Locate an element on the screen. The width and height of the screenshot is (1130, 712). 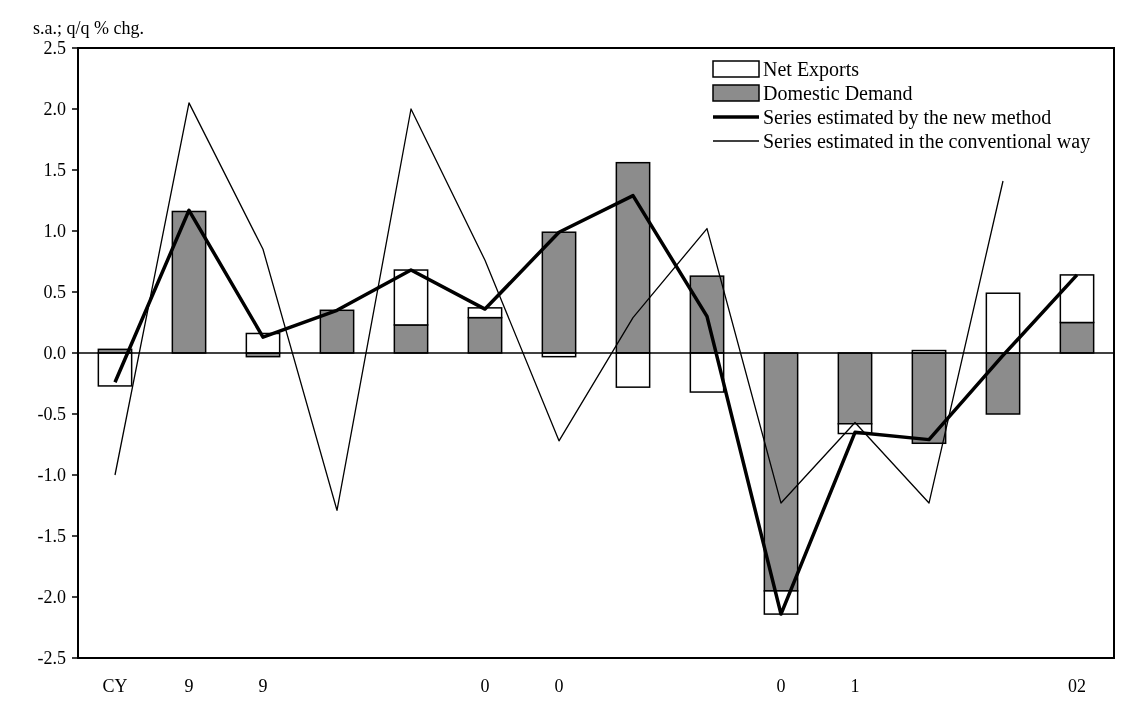
legend-label: Series estimated by the new method is located at coordinates (907, 117).